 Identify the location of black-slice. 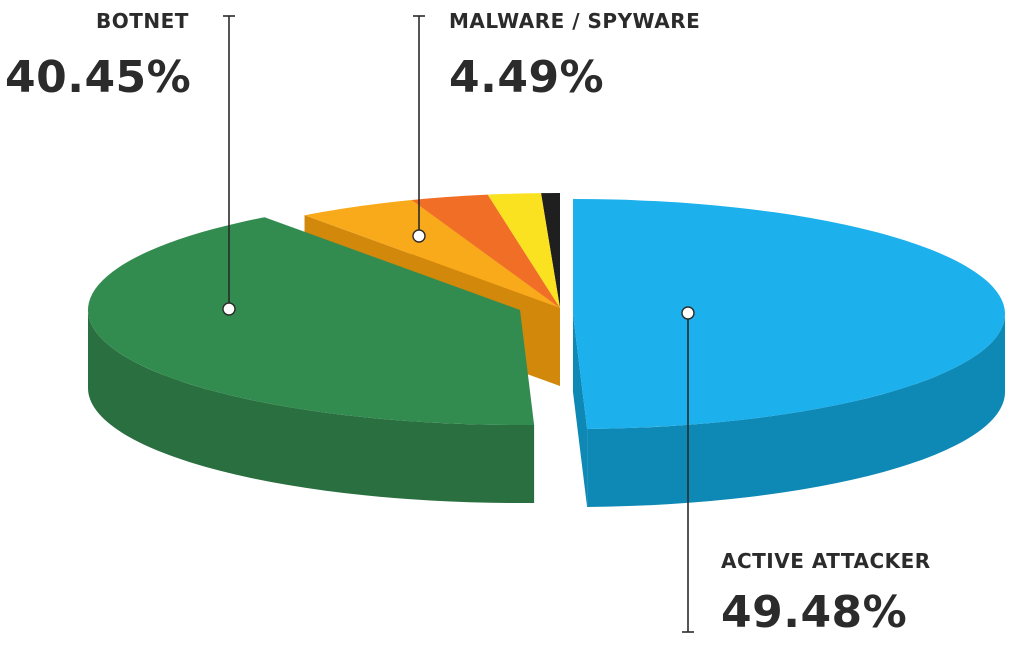
(550, 250).